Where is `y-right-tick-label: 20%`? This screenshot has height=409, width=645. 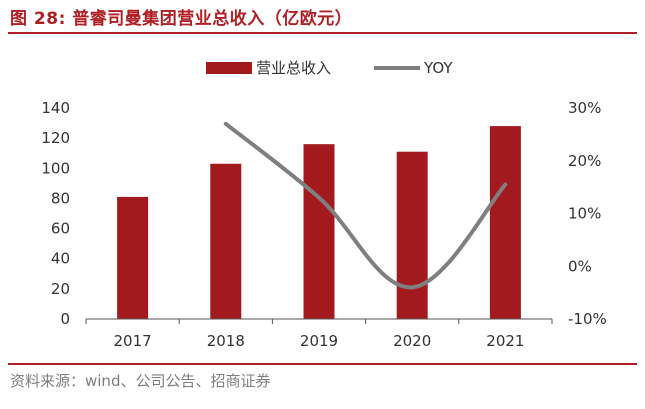
y-right-tick-label: 20% is located at coordinates (584, 161).